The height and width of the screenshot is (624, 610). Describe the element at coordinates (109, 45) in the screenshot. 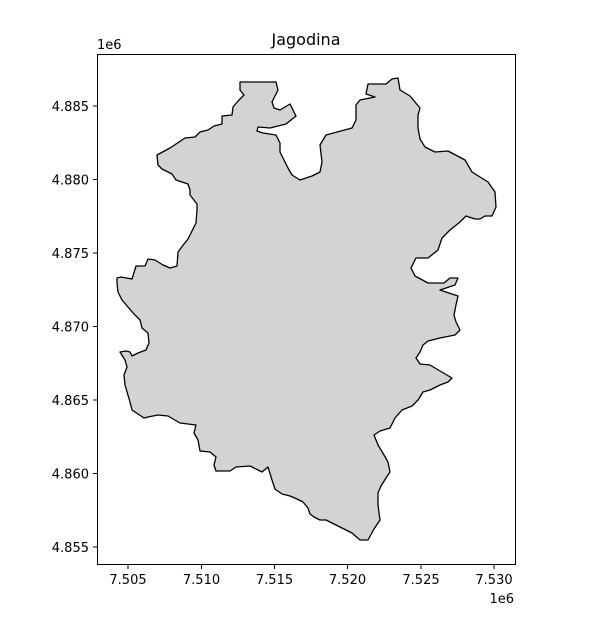

I see `y-axis-offset-label: 1e6` at that location.